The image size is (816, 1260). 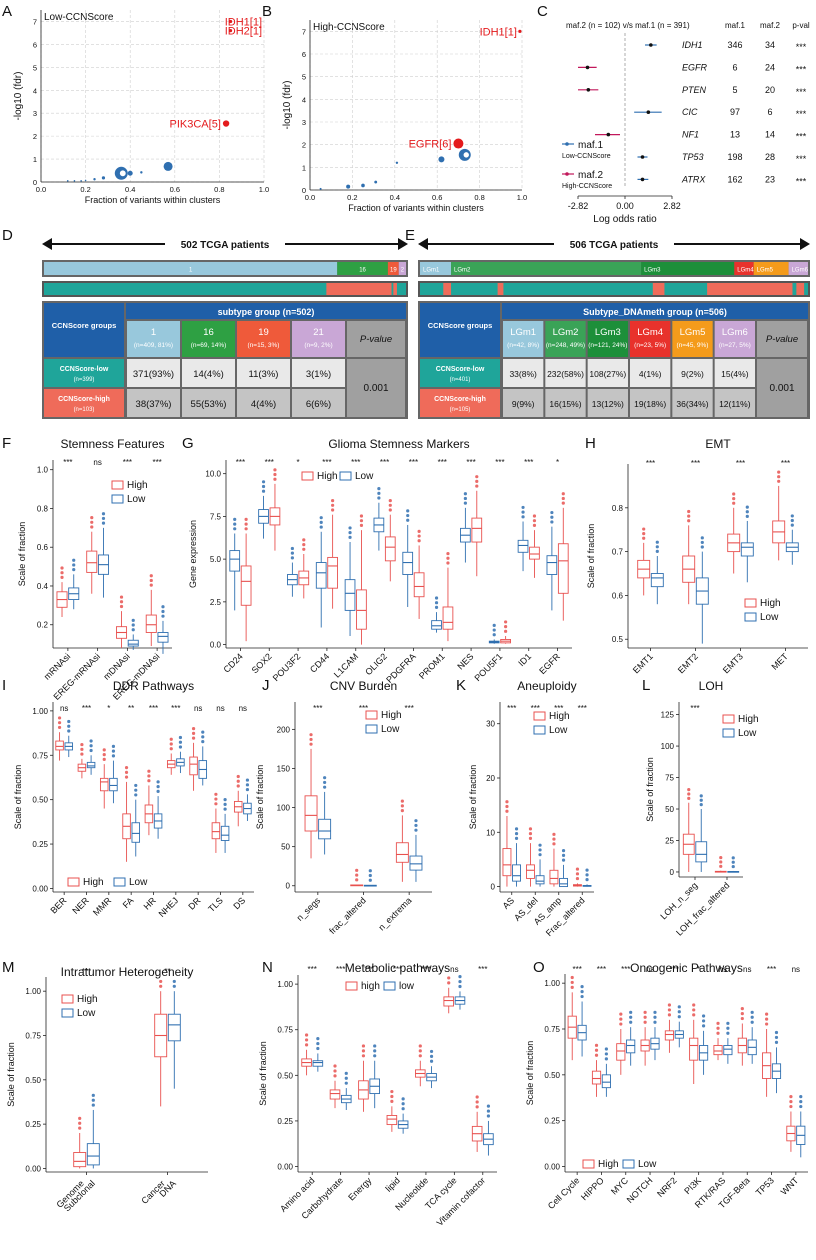 I want to click on subtype-count: (n=23, 5%), so click(x=650, y=345).